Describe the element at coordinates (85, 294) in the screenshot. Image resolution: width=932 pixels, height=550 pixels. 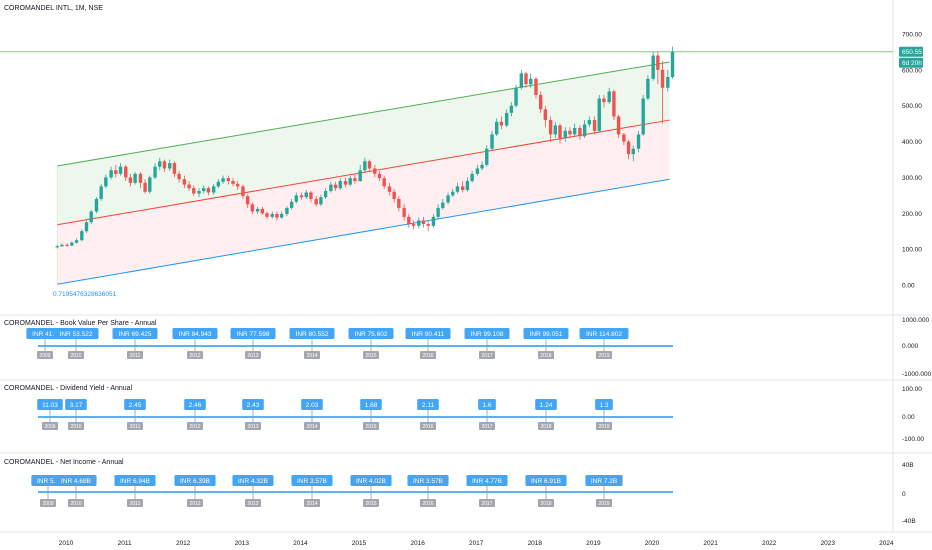
I see `channel-anchor-label: 0.7195476328636051` at that location.